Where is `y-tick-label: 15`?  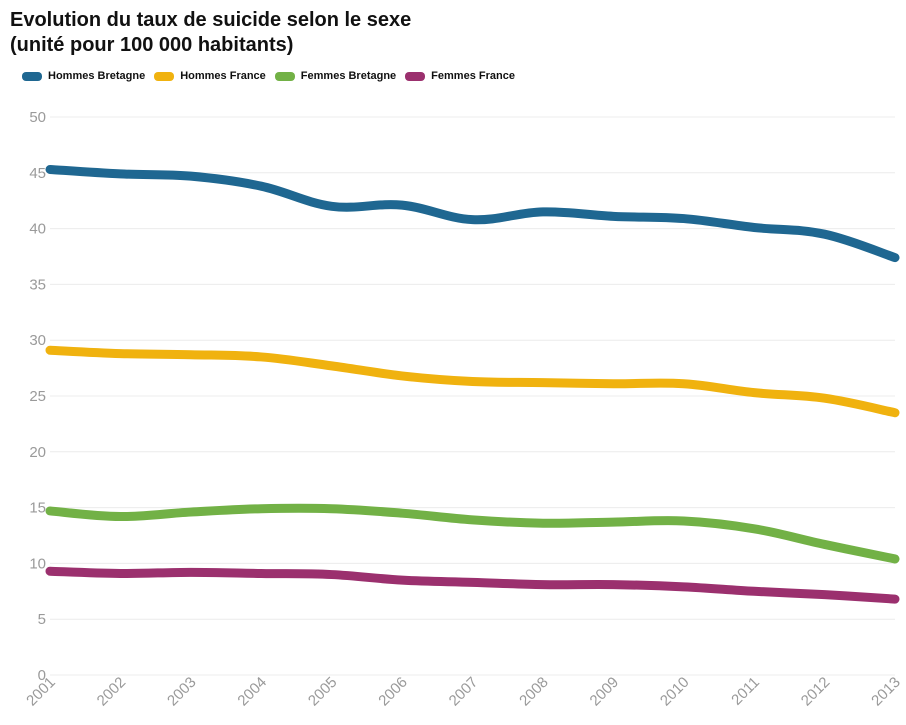 y-tick-label: 15 is located at coordinates (37, 508).